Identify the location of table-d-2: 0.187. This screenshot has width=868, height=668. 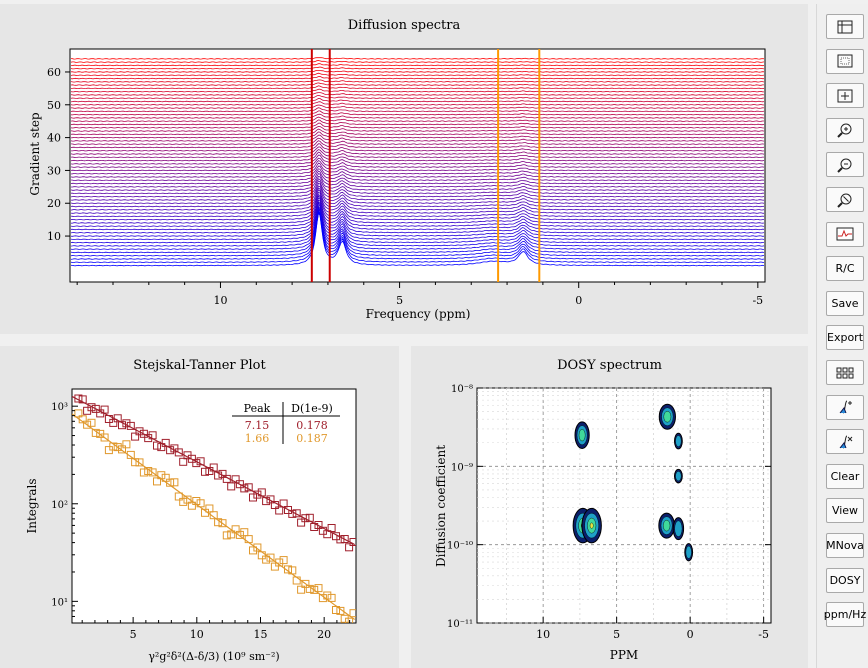
(312, 438).